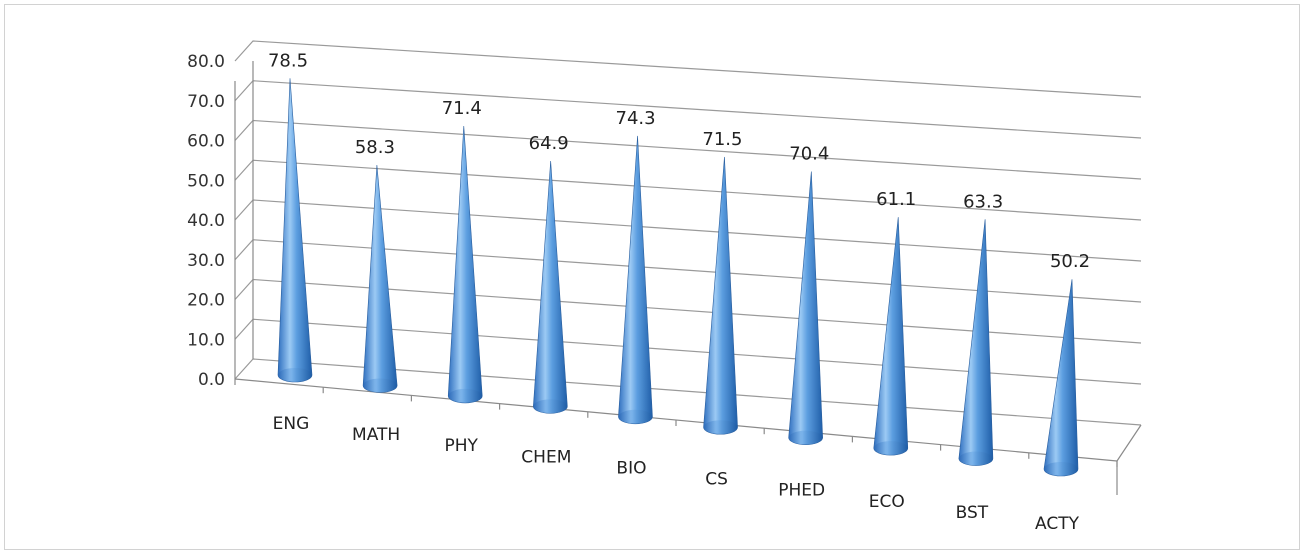 This screenshot has height=554, width=1306. Describe the element at coordinates (722, 139) in the screenshot. I see `data-label: 71.5` at that location.